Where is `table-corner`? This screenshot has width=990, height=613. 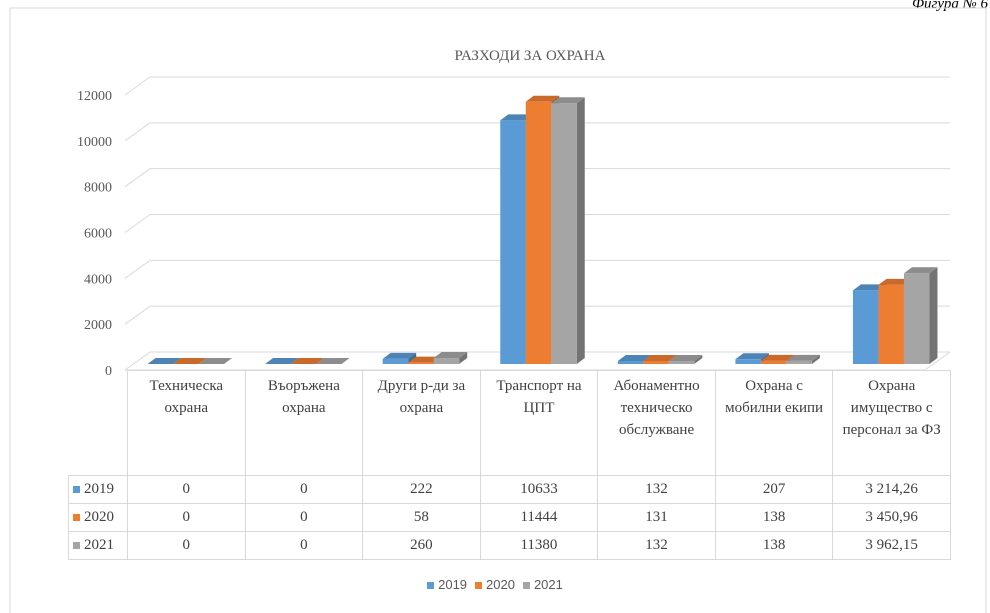
table-corner is located at coordinates (98, 423).